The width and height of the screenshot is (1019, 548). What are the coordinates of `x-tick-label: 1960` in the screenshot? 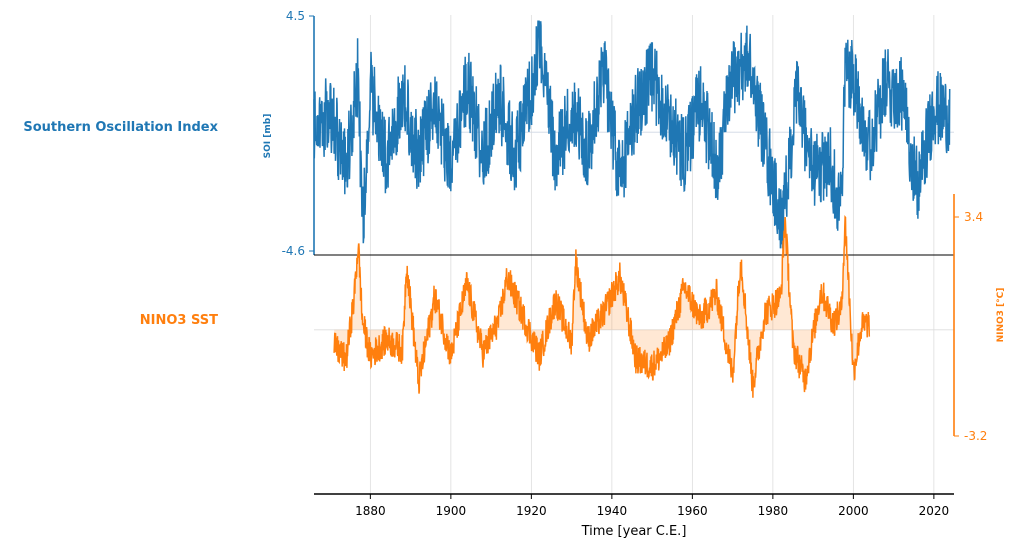 It's located at (692, 511).